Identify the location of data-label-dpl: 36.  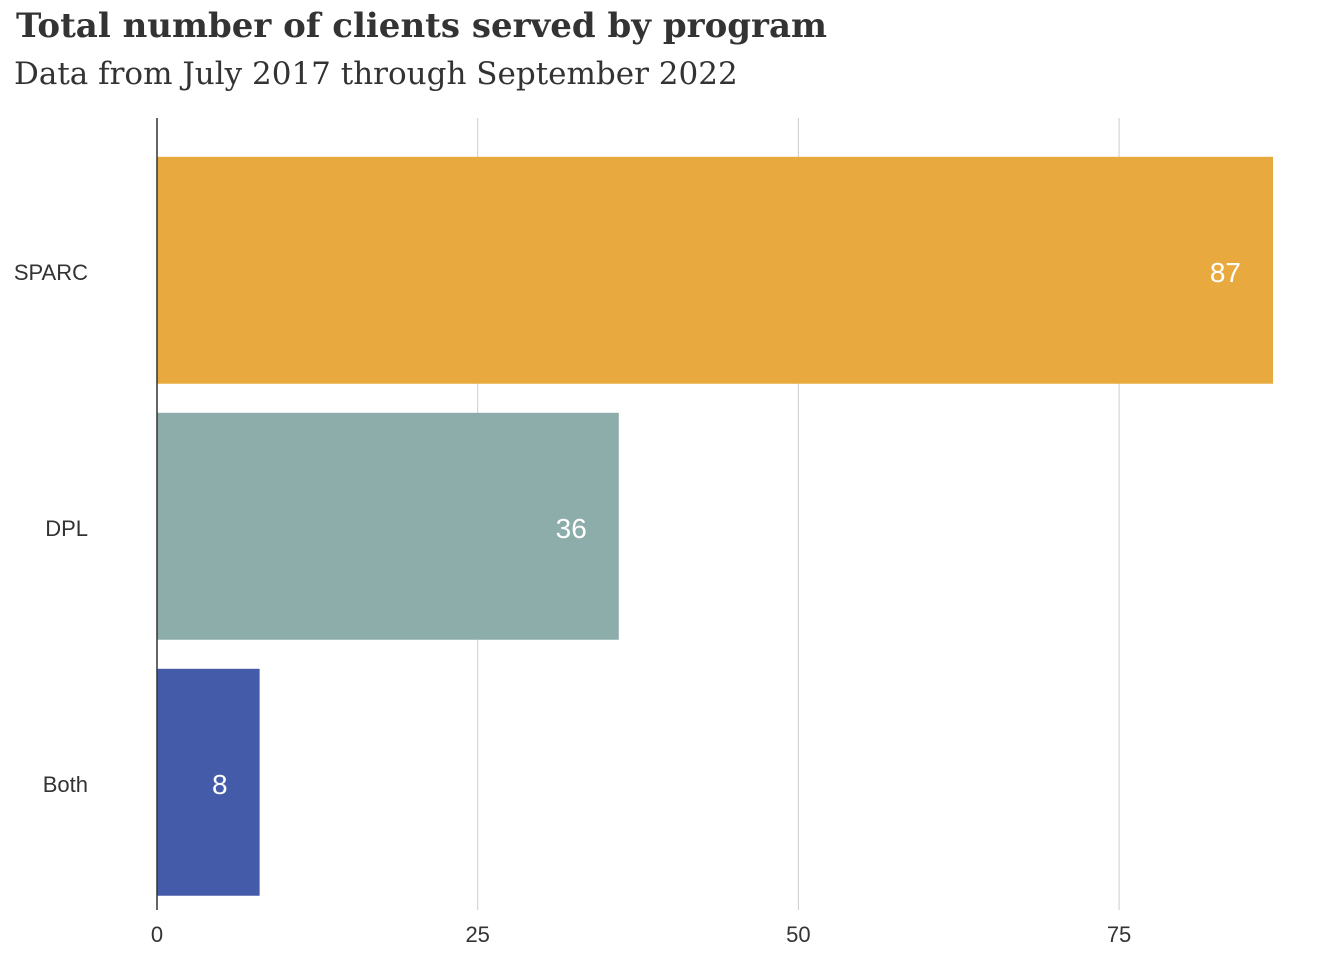
(571, 528).